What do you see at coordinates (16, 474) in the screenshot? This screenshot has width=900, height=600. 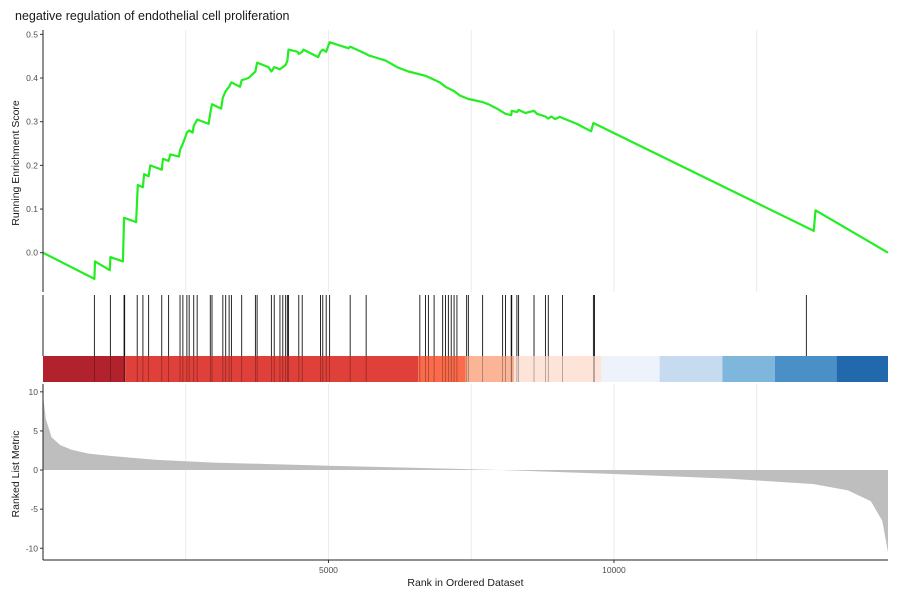 I see `metric-y-label: Ranked List Metric` at bounding box center [16, 474].